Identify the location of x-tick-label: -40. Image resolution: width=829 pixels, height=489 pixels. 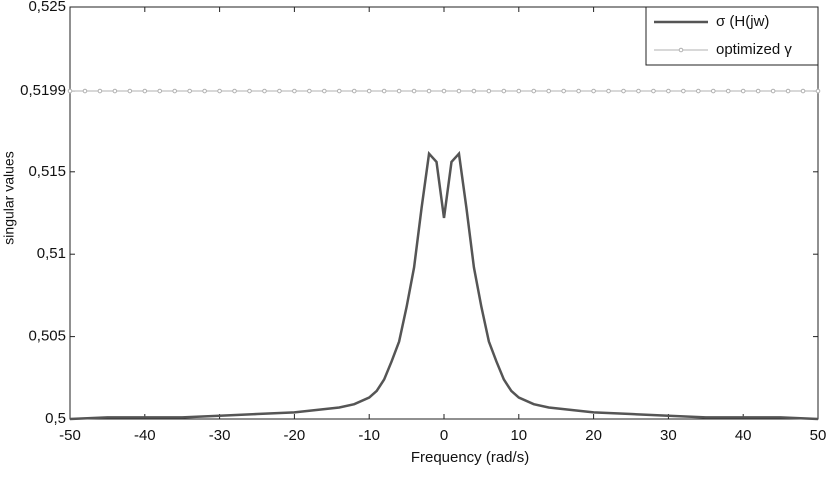
(145, 435).